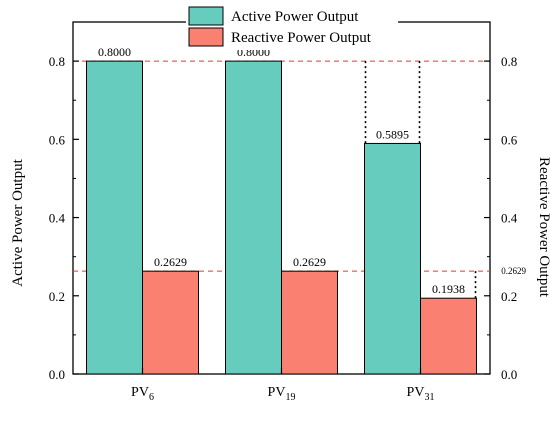 The width and height of the screenshot is (550, 430). What do you see at coordinates (543, 227) in the screenshot?
I see `y-axis-right-title: Reactive Power Output` at bounding box center [543, 227].